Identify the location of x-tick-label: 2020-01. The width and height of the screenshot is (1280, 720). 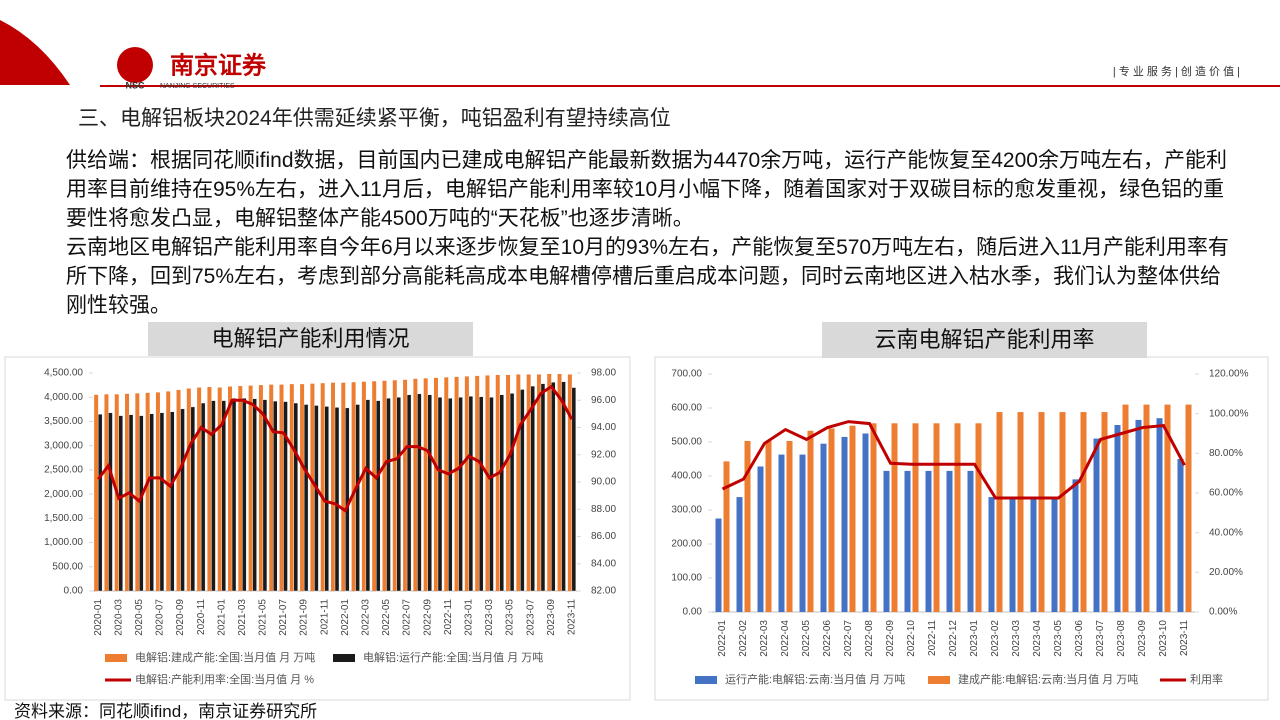
(98, 617).